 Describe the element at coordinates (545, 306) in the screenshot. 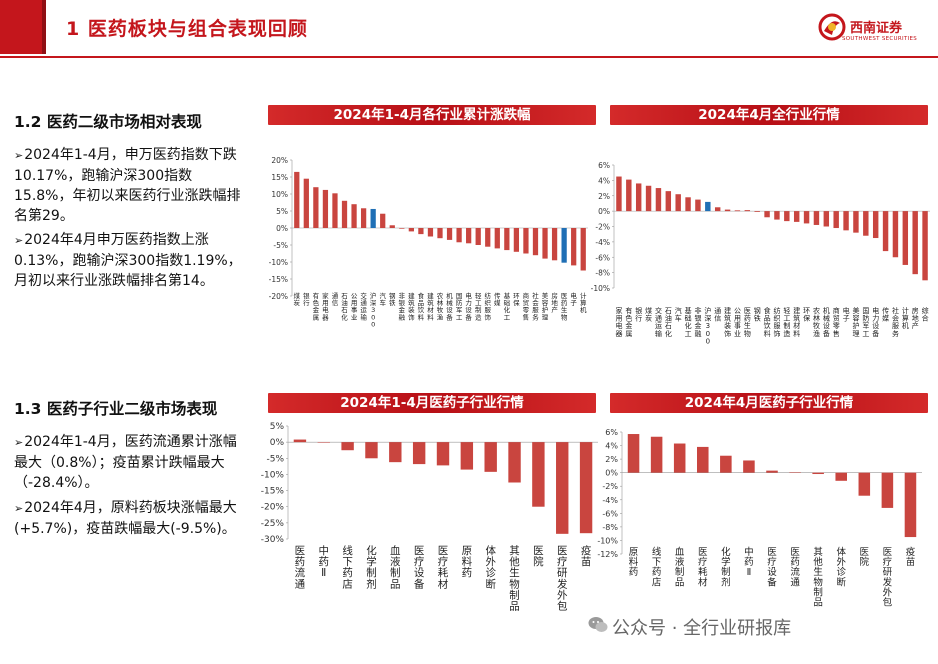

I see `x-tick-label: 美容护理` at that location.